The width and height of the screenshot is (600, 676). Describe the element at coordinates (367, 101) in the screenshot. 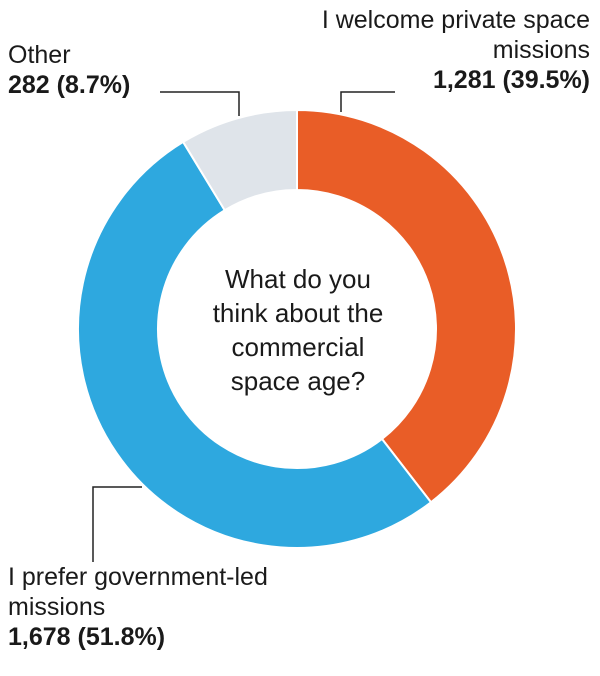

I see `leader-line-private` at that location.